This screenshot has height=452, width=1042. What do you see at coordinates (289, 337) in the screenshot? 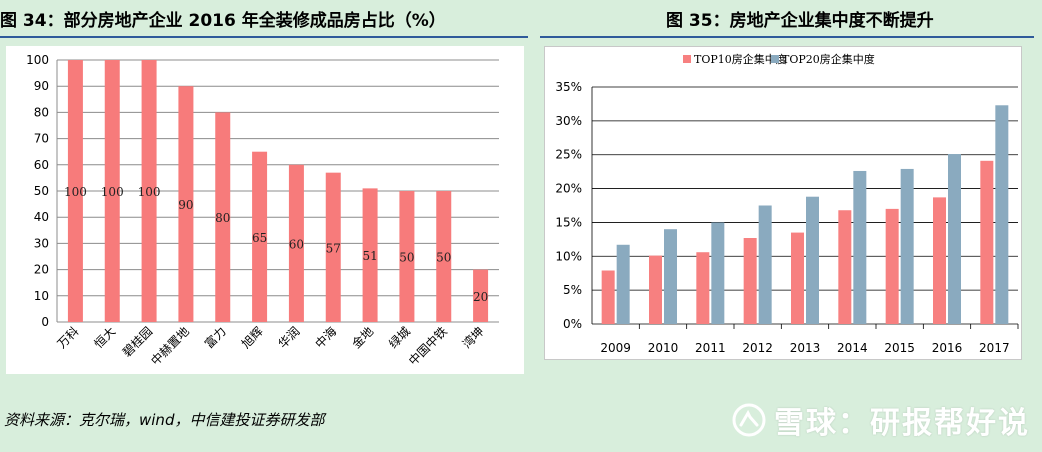
I see `x-tick-label: 华润` at bounding box center [289, 337].